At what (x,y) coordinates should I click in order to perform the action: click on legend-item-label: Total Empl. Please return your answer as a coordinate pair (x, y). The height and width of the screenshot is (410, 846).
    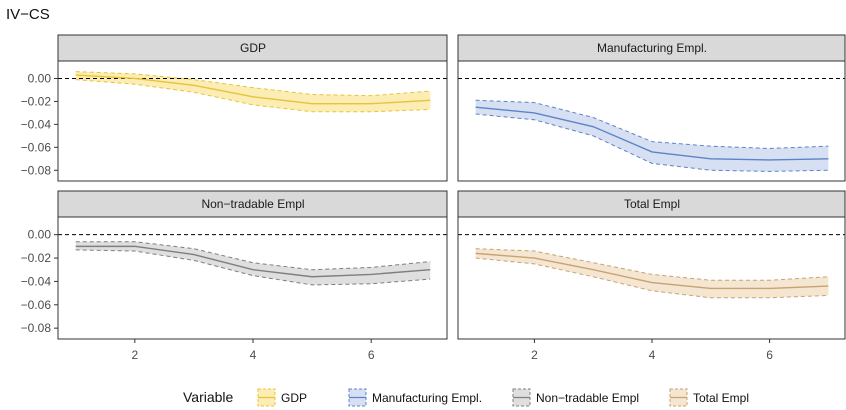
    Looking at the image, I should click on (721, 398).